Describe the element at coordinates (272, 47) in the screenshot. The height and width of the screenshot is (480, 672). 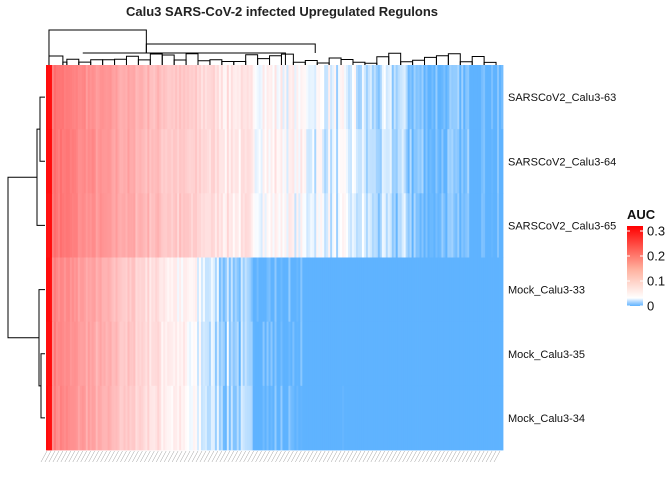
I see `column-dendrogram` at that location.